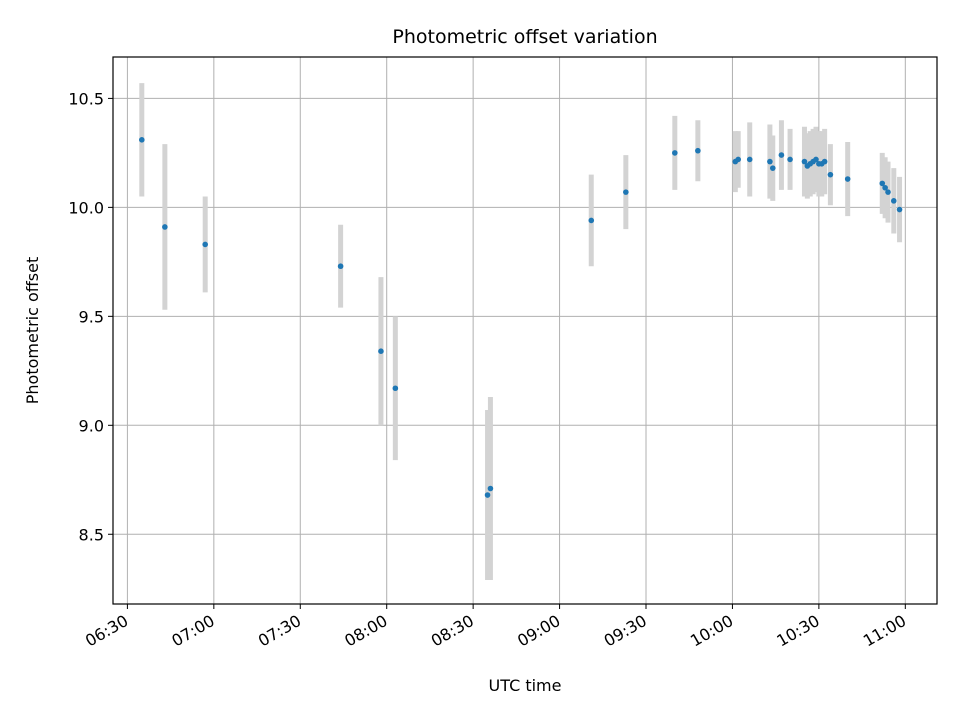 This screenshot has width=960, height=720. Describe the element at coordinates (91, 425) in the screenshot. I see `y-tick-label: 9.0` at that location.